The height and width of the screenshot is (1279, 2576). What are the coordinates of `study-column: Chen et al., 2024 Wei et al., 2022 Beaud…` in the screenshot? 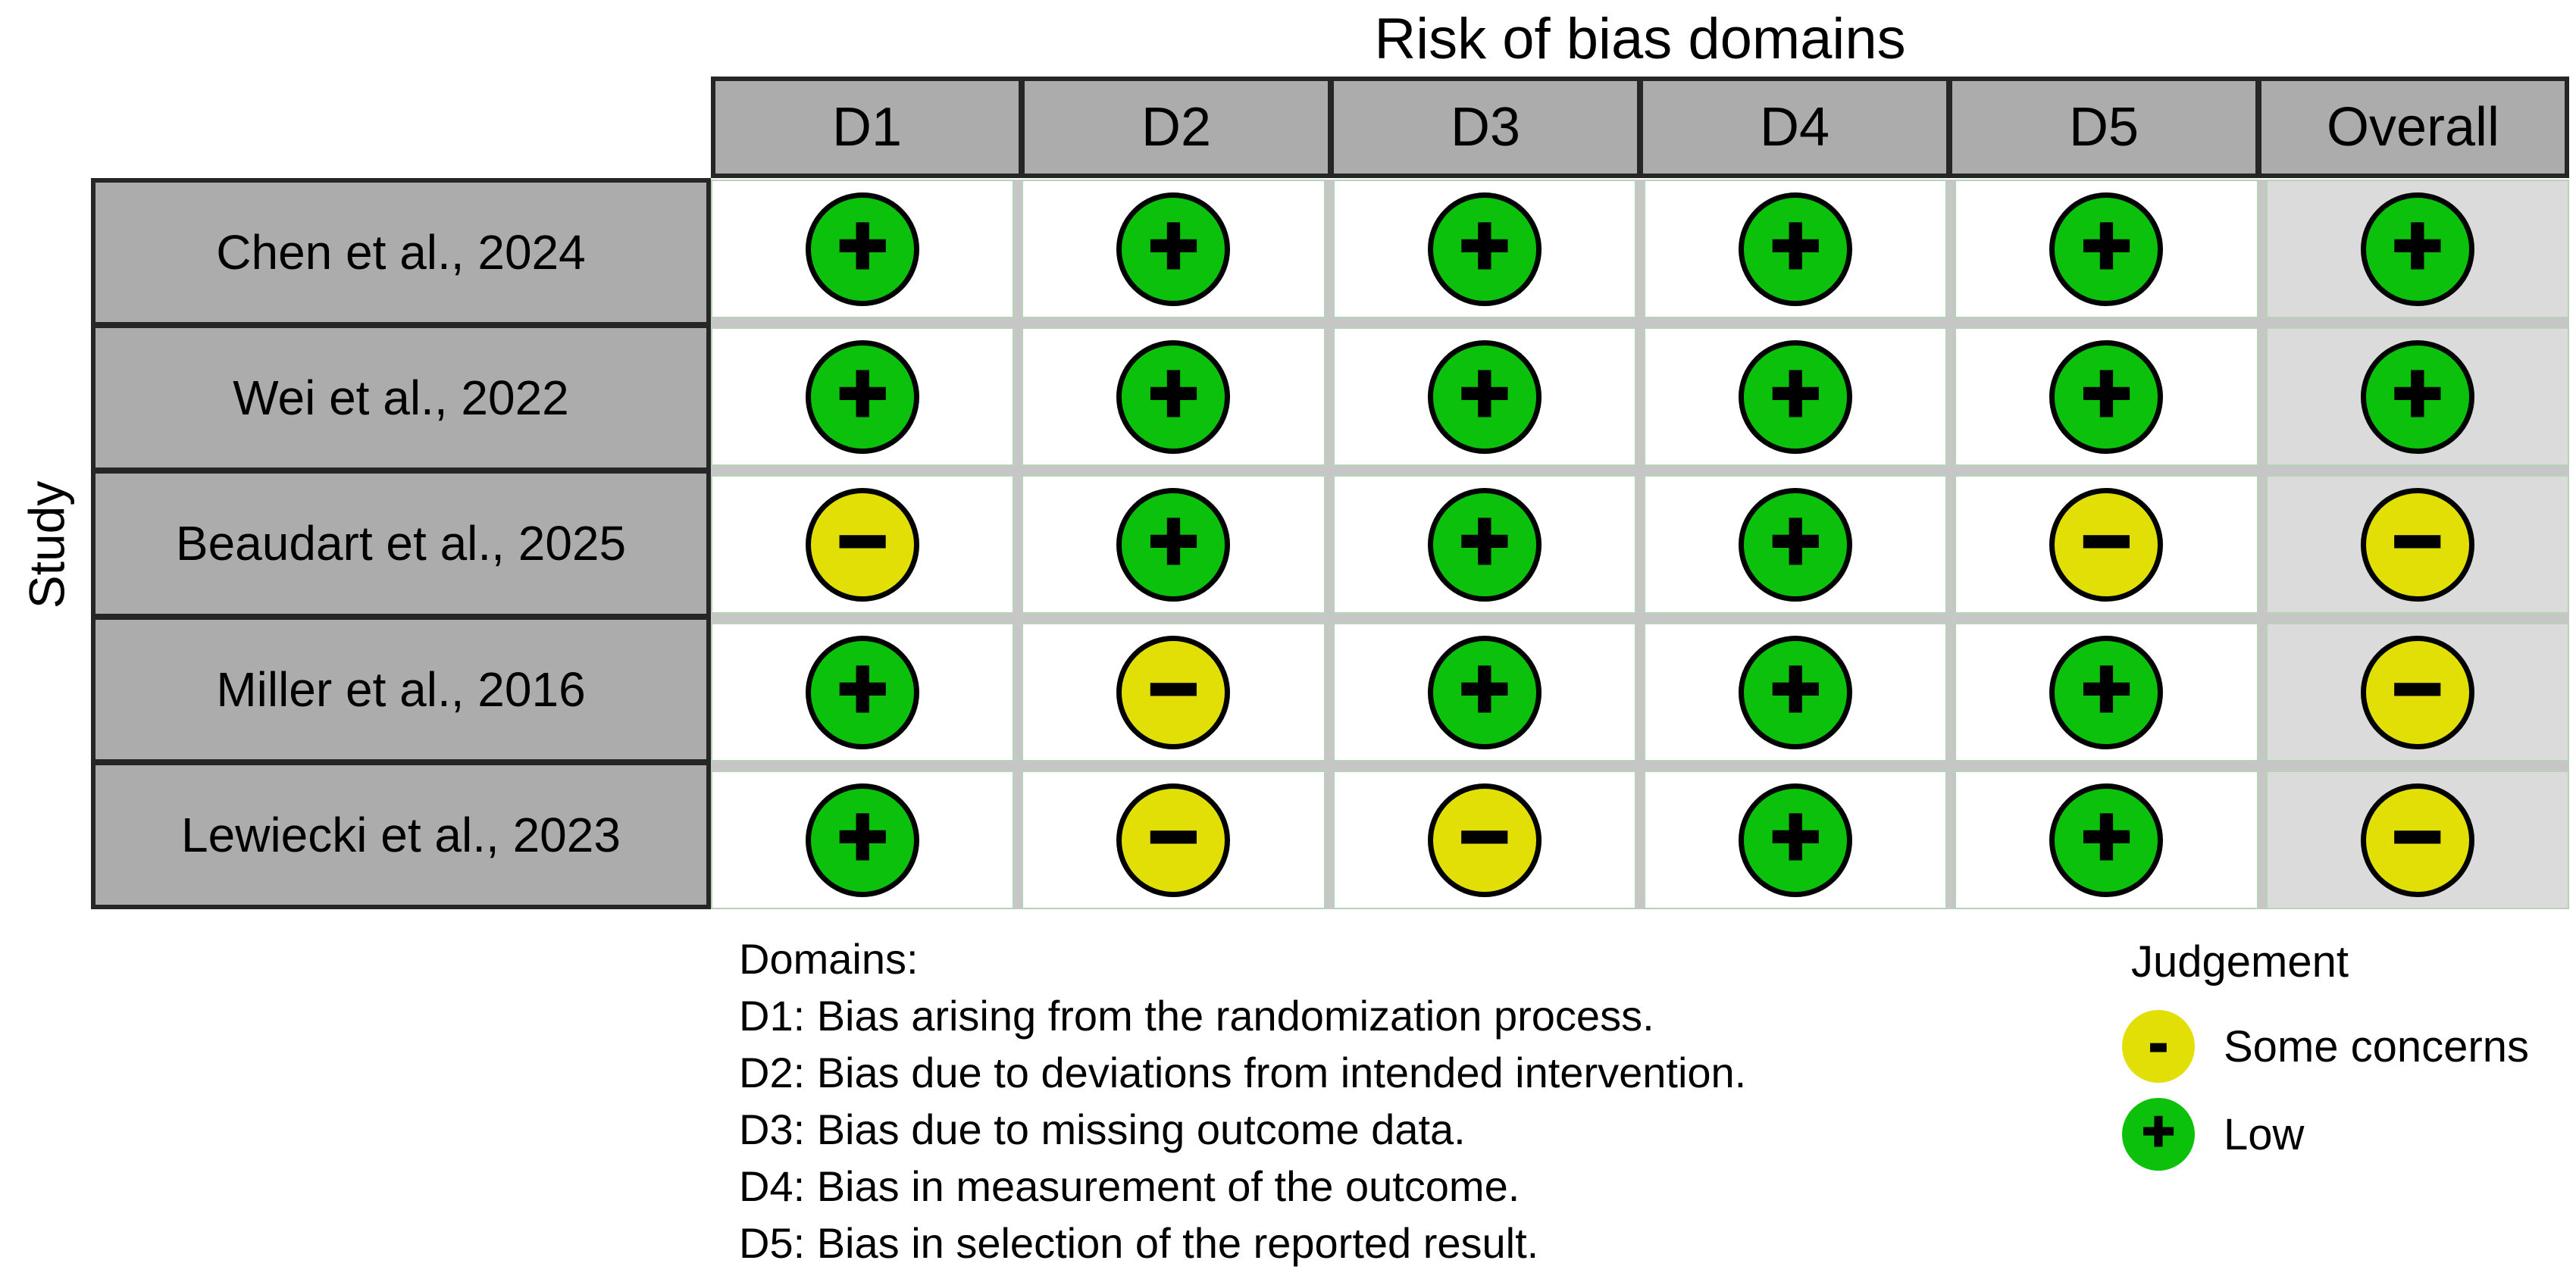 It's located at (401, 543).